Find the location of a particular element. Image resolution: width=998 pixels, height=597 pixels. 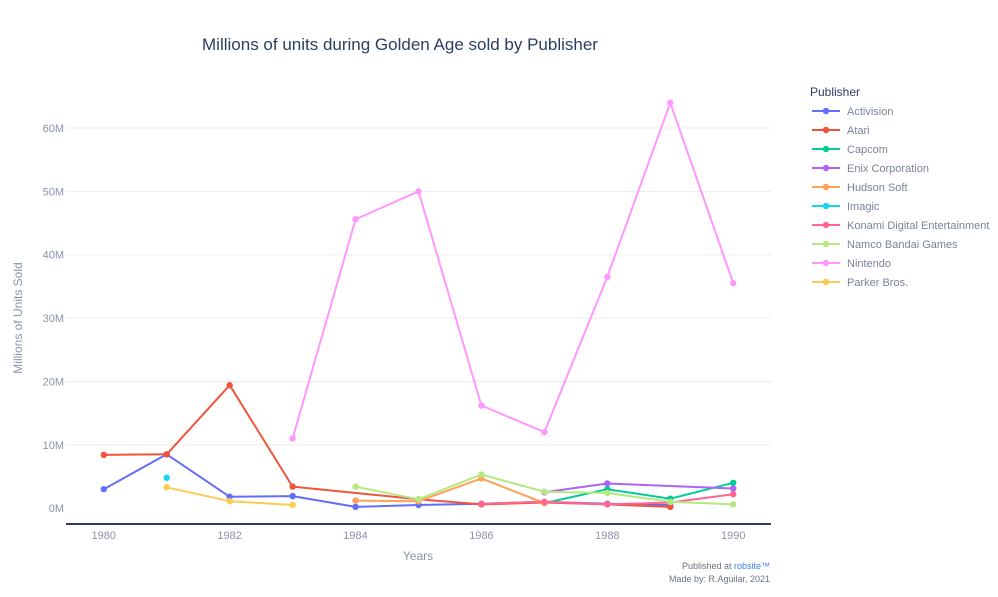

legend-label: Capcom is located at coordinates (867, 150).